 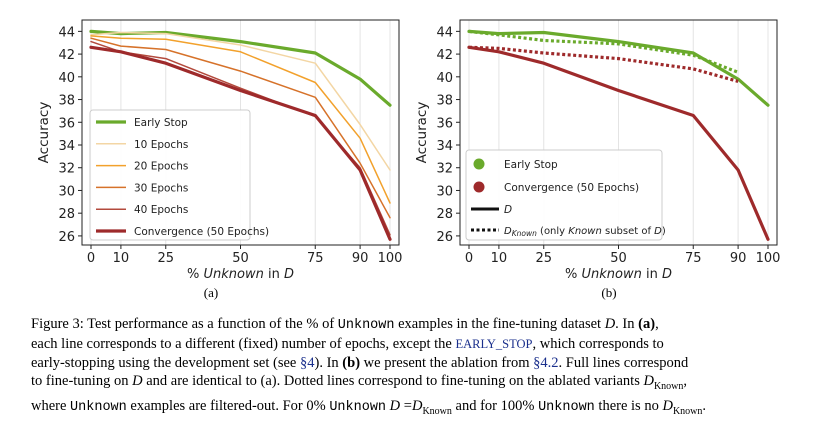 What do you see at coordinates (623, 362) in the screenshot?
I see `caption-segment: . Full lines correspond` at bounding box center [623, 362].